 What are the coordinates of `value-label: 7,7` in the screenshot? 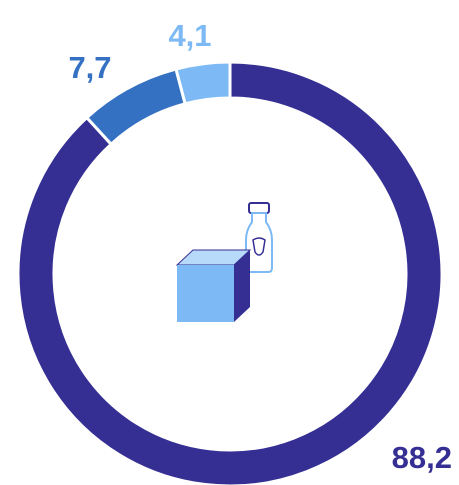 It's located at (89, 67).